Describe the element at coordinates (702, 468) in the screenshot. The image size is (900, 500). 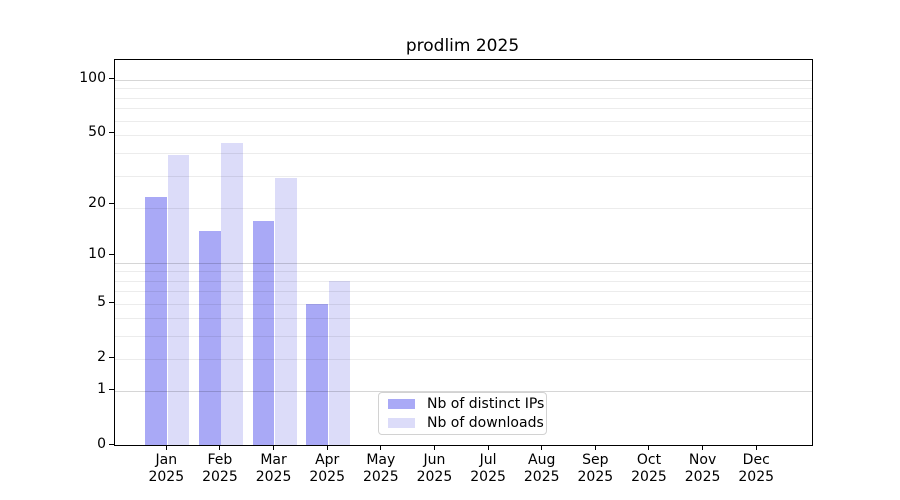
I see `x-axis-tick-label: Nov 2025` at that location.